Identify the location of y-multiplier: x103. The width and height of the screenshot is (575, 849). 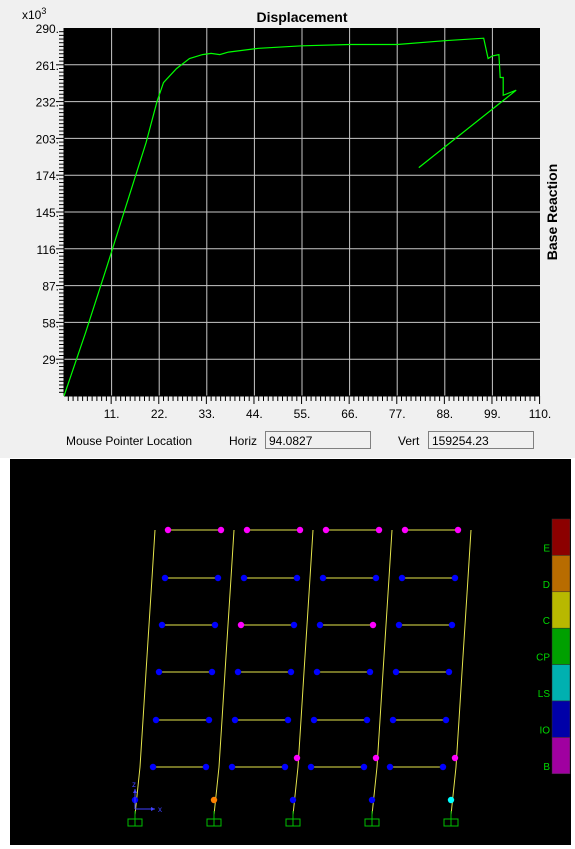
(34, 14).